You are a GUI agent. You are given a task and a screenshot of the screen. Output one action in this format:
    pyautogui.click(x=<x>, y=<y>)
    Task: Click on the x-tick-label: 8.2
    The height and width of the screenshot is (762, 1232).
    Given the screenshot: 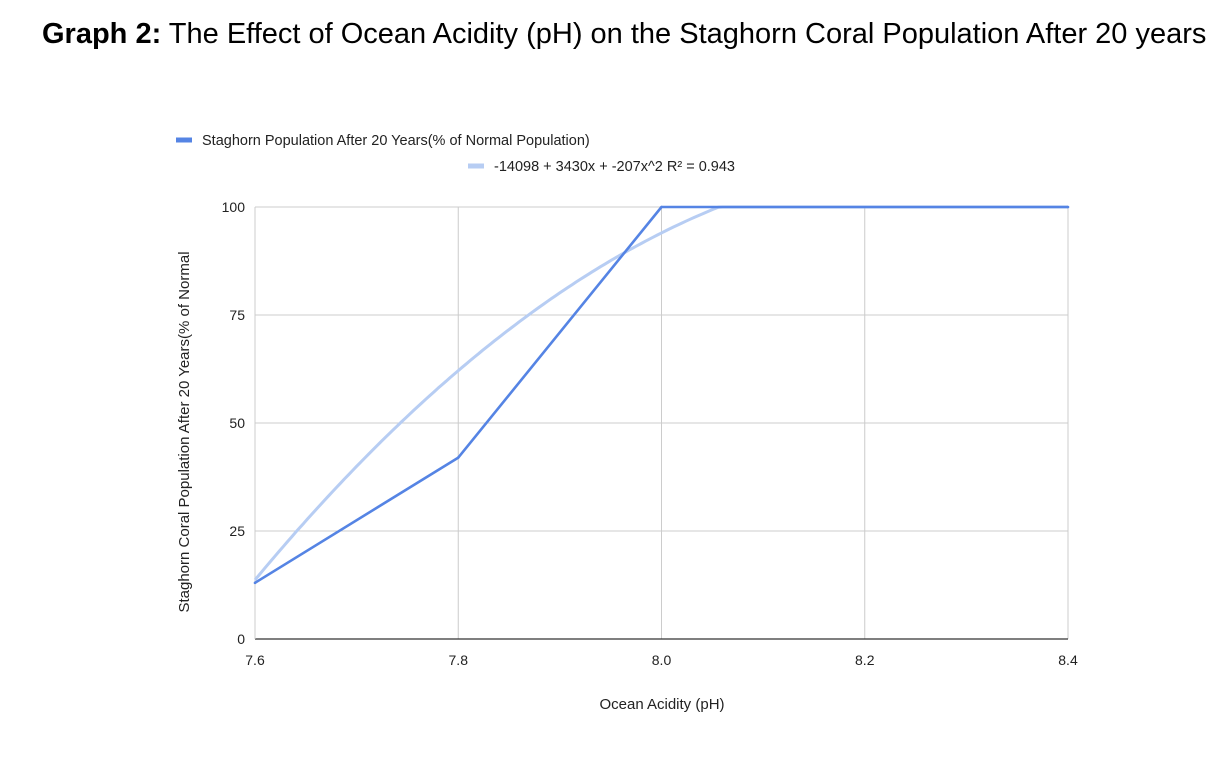 What is the action you would take?
    pyautogui.click(x=865, y=660)
    